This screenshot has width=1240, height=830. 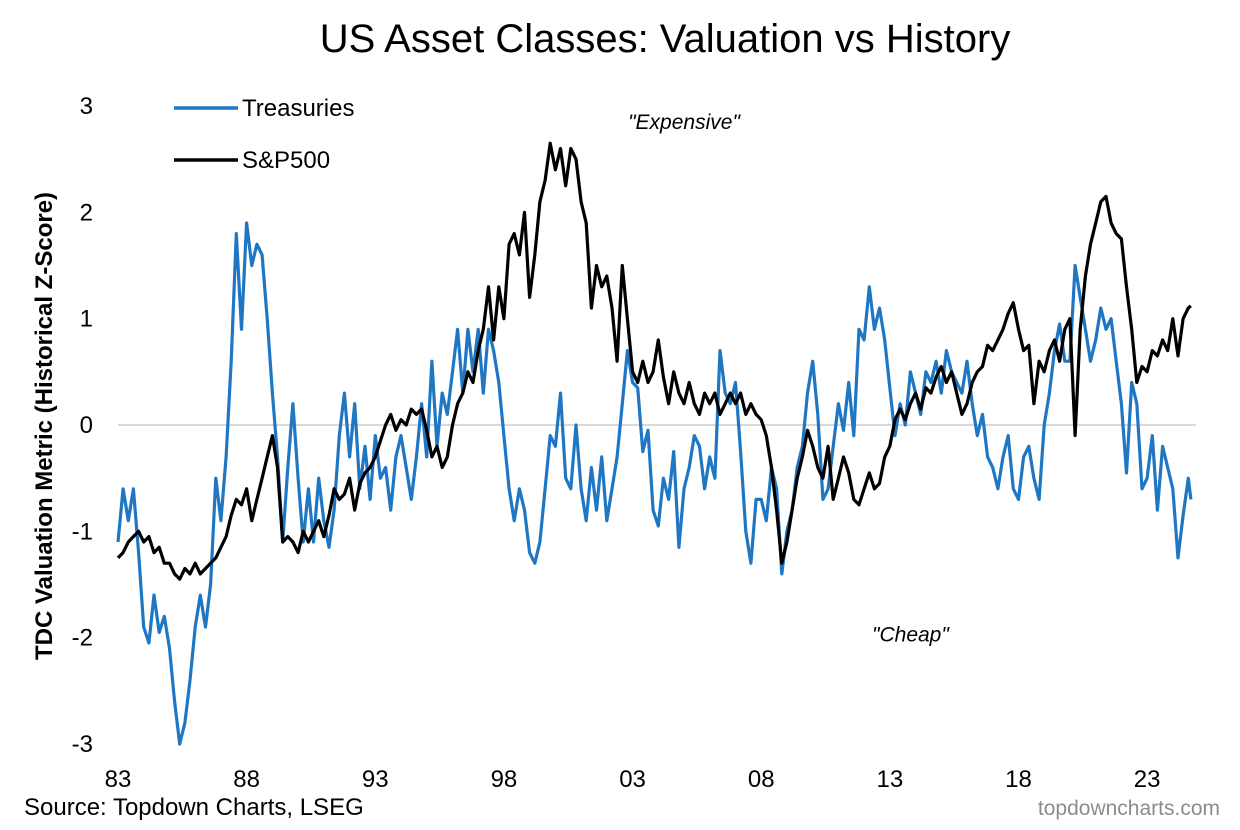 I want to click on y-tick-label: 0, so click(x=86, y=425).